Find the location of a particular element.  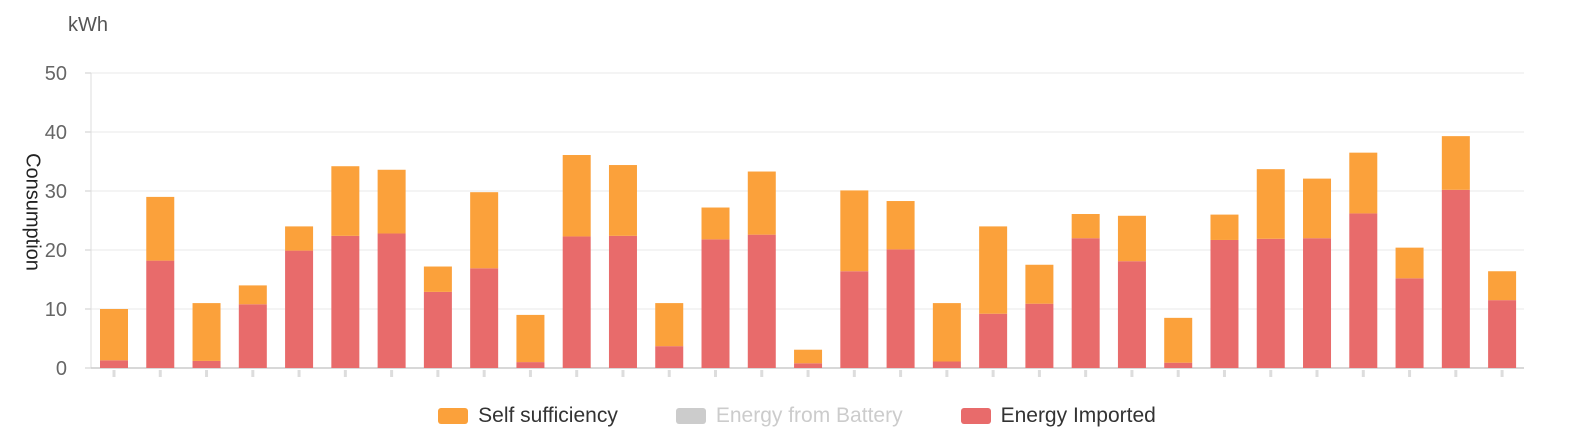

y-tick-label: 50 is located at coordinates (56, 74).